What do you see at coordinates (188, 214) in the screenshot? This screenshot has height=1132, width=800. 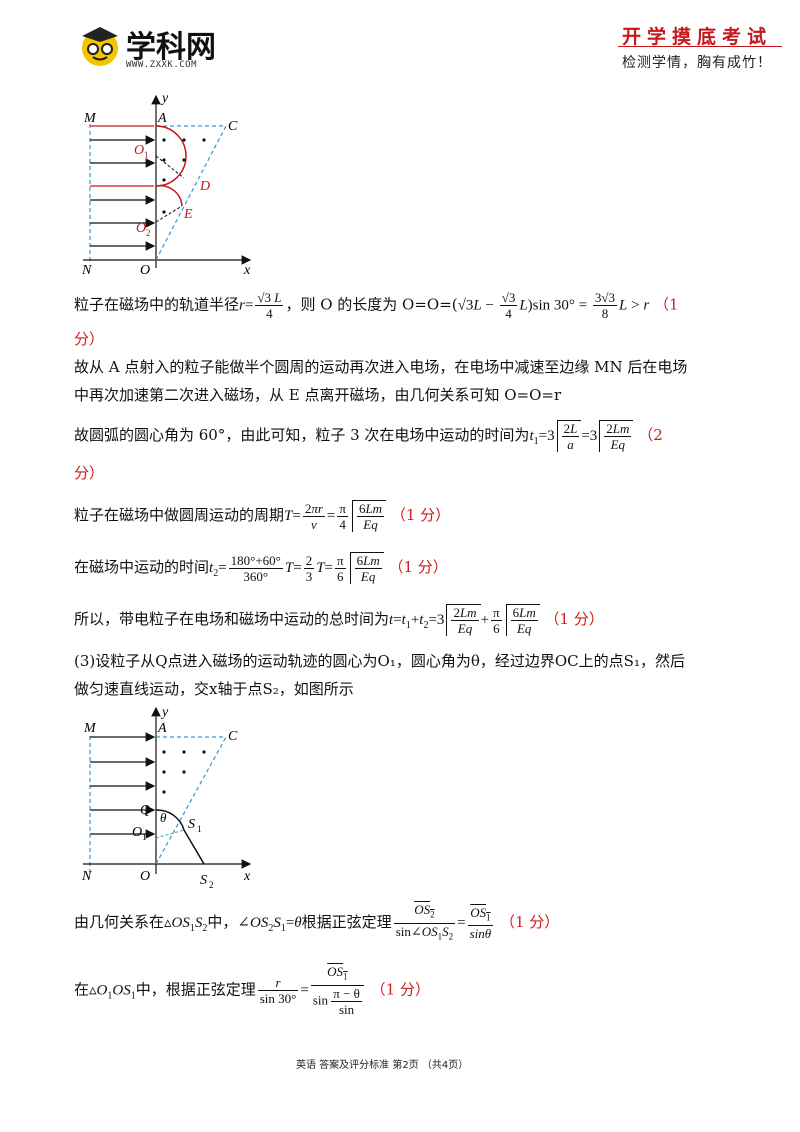 I see `fig1-label-e: E` at bounding box center [188, 214].